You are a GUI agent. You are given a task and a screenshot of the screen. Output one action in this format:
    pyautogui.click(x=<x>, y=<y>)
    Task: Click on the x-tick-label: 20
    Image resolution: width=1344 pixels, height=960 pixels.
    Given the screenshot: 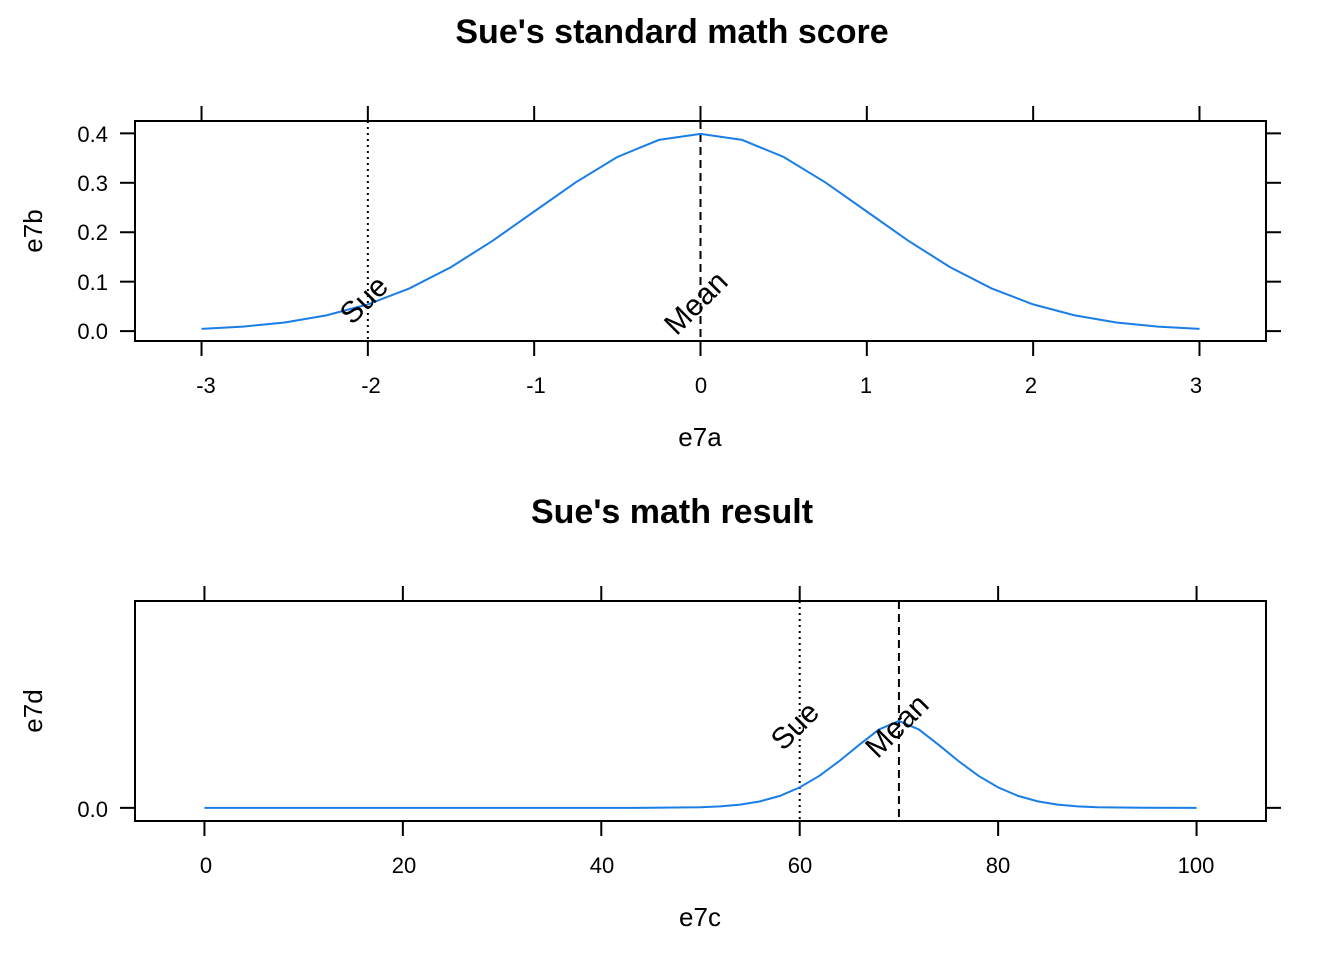 What is the action you would take?
    pyautogui.click(x=404, y=865)
    